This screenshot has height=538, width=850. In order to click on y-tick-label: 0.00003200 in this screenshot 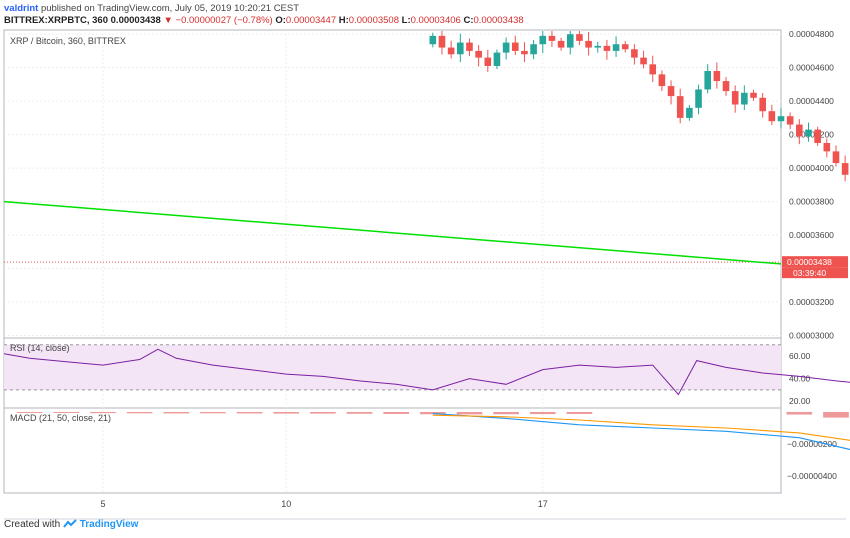, I will do `click(811, 302)`.